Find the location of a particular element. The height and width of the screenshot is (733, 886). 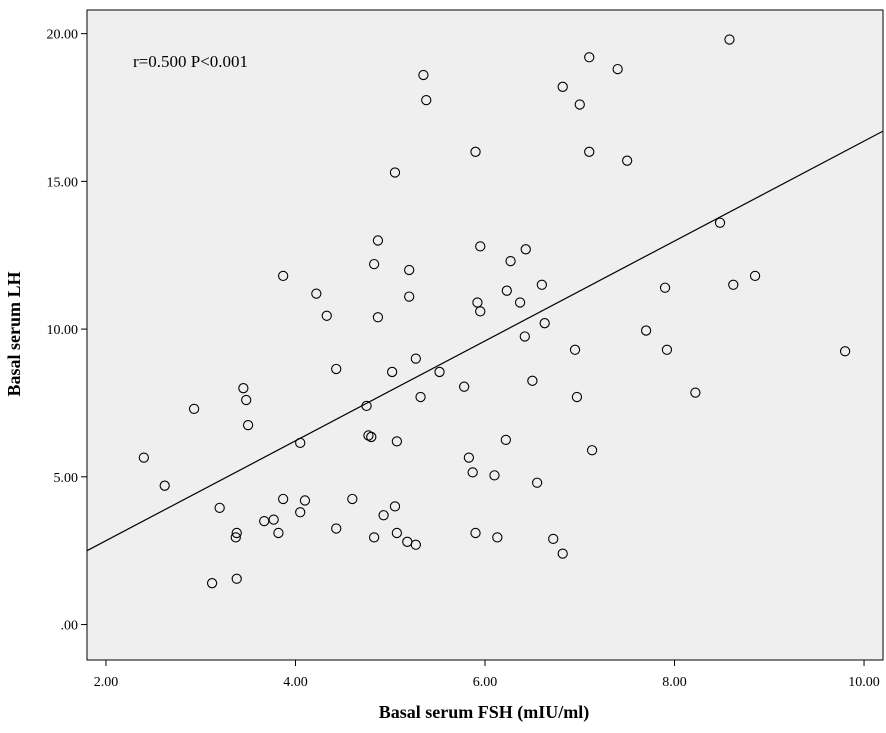

y-tick-label: 15.00 is located at coordinates (63, 182).